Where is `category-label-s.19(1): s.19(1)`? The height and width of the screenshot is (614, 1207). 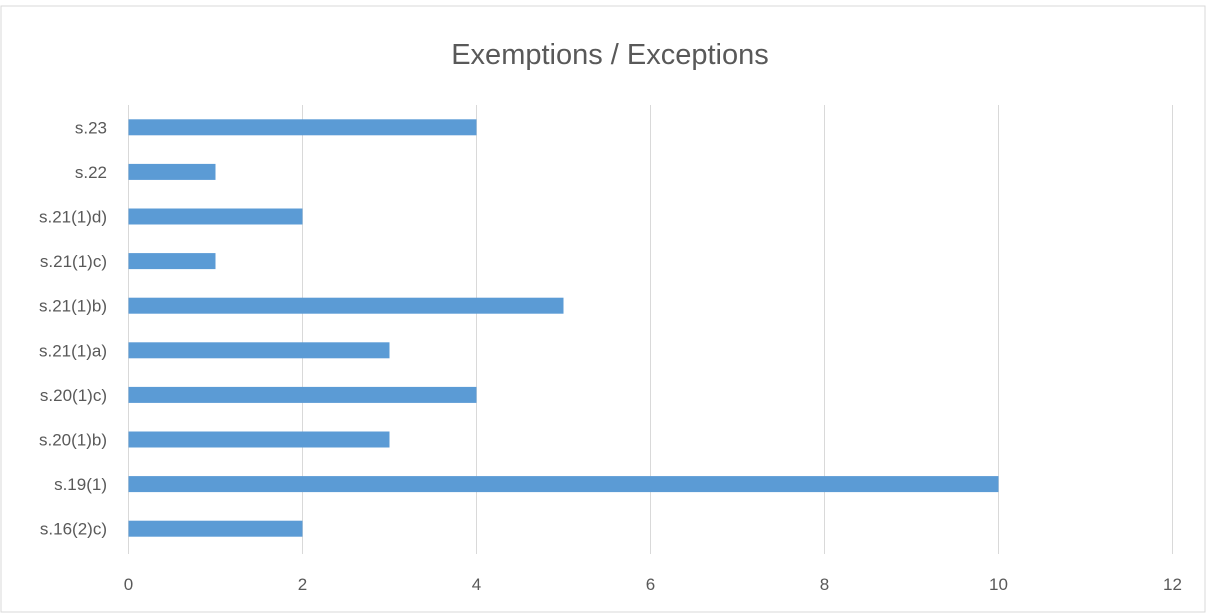 category-label-s.19(1): s.19(1) is located at coordinates (80, 484).